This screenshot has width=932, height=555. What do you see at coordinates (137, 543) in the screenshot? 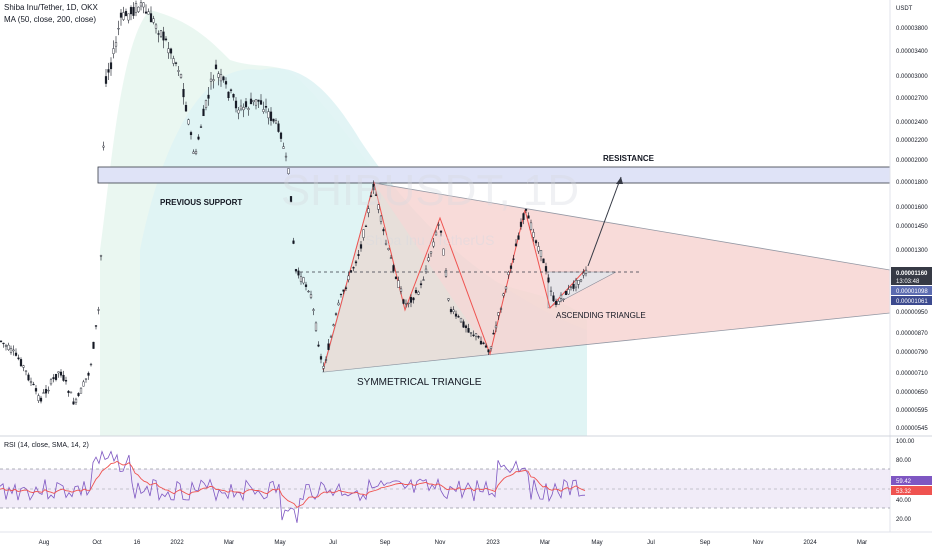
I see `time-axis-label: 16` at bounding box center [137, 543].